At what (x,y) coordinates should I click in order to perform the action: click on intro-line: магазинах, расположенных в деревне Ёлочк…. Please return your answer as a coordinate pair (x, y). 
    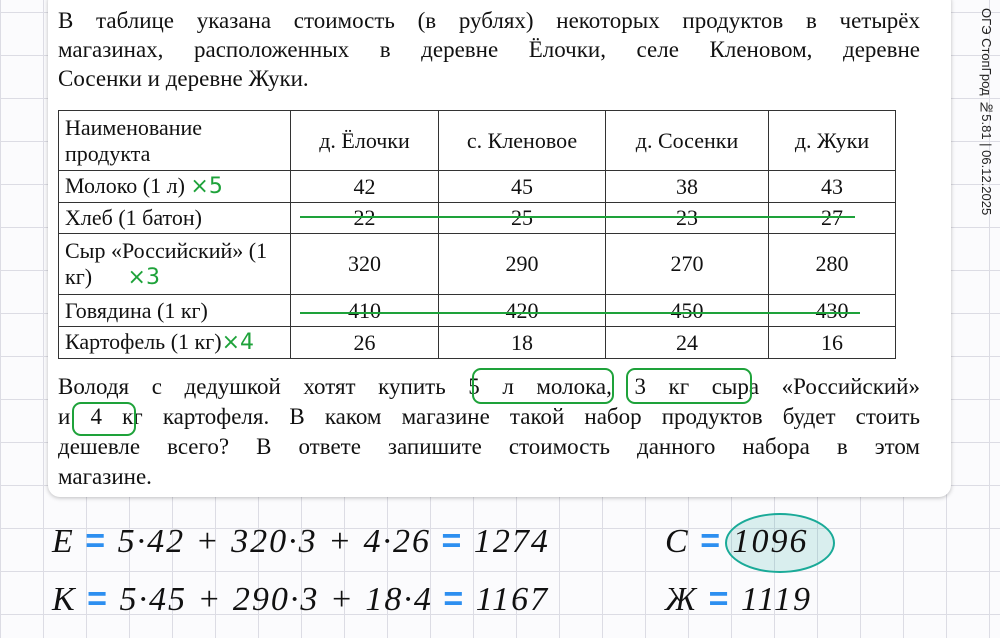
    Looking at the image, I should click on (489, 49).